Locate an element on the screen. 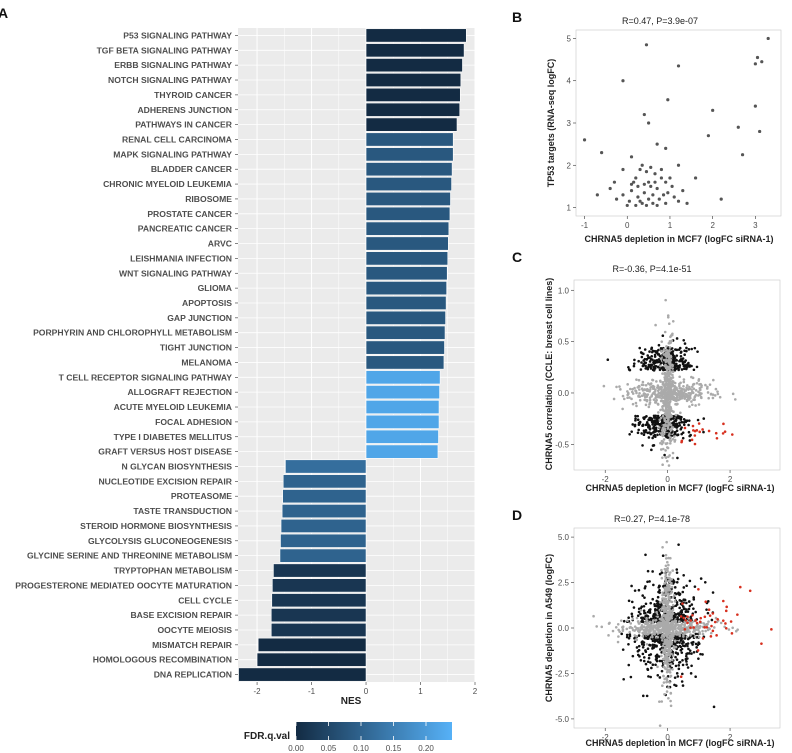 Image resolution: width=792 pixels, height=753 pixels. category-label: TGF BETA SIGNALING PATHWAY is located at coordinates (165, 50).